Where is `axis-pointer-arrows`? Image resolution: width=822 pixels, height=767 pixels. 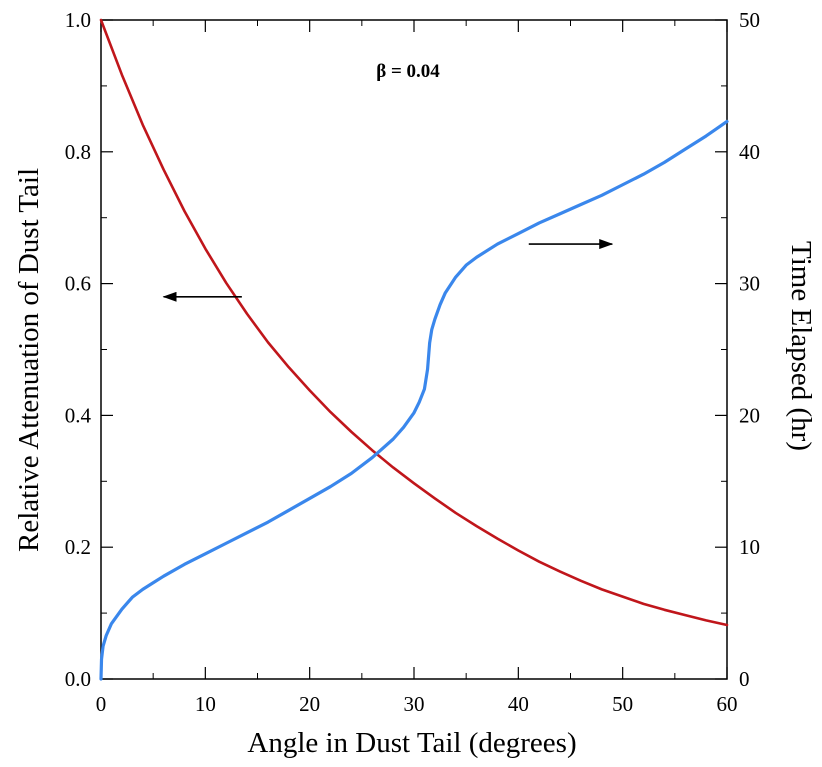
axis-pointer-arrows is located at coordinates (388, 270).